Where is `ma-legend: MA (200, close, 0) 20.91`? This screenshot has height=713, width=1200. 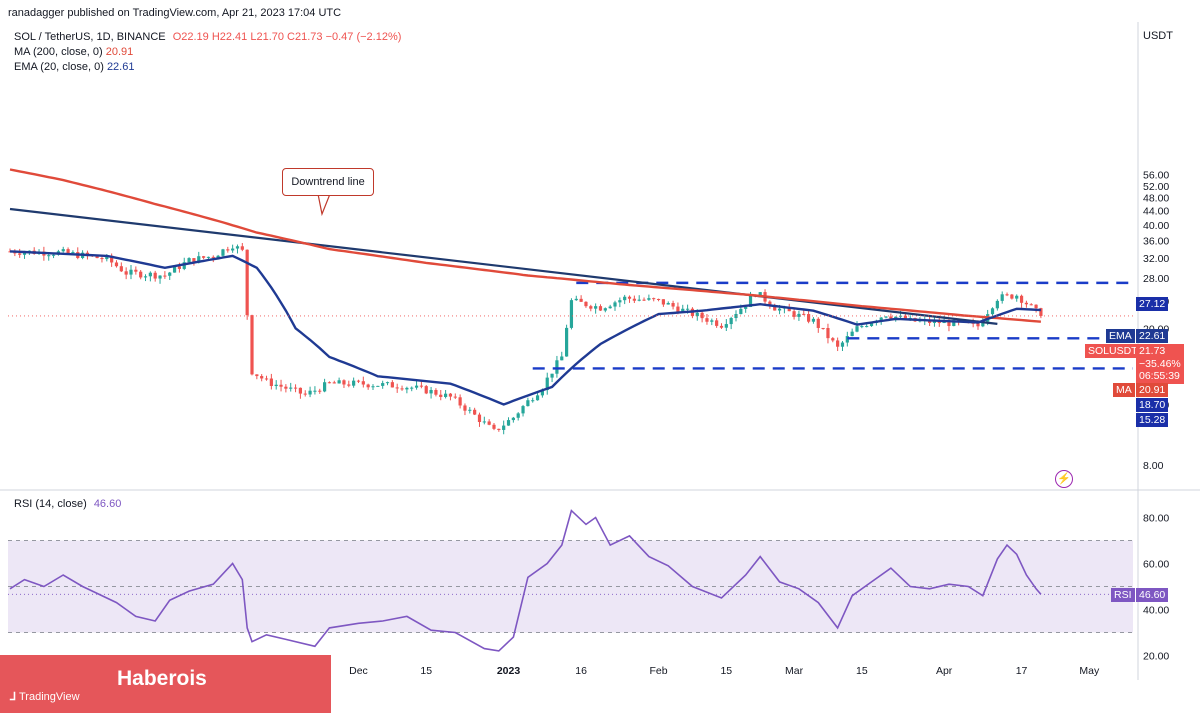
ma-legend: MA (200, close, 0) 20.91 is located at coordinates (73, 52).